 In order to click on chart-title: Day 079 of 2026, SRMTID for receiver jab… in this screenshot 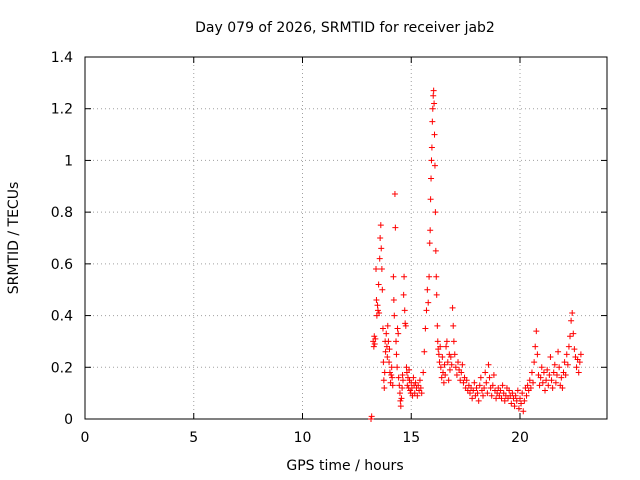, I will do `click(345, 28)`.